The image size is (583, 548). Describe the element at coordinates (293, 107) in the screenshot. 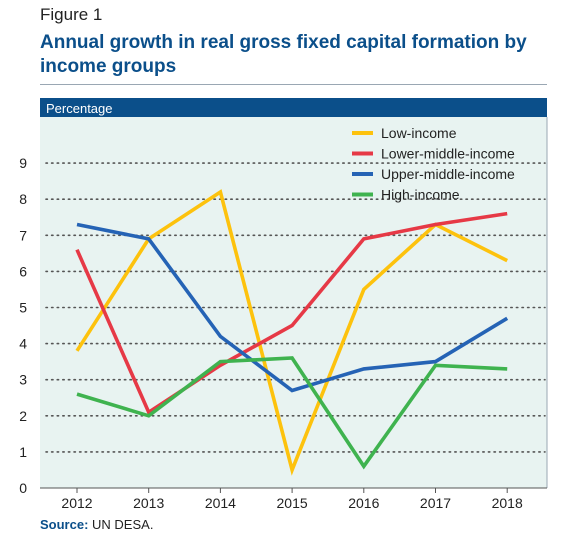

I see `chart-header-bar` at that location.